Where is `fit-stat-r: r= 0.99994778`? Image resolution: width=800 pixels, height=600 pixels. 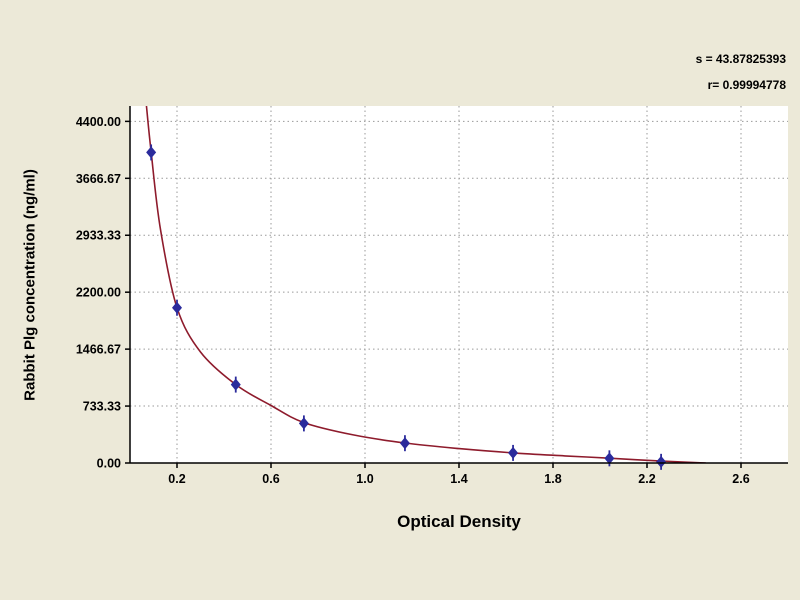 fit-stat-r: r= 0.99994778 is located at coordinates (746, 85).